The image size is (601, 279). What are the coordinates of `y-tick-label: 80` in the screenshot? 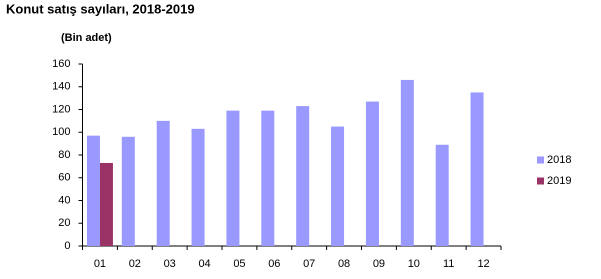 It's located at (64, 155).